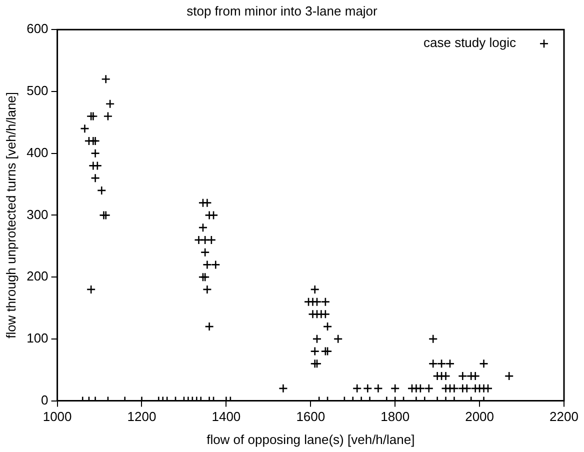  I want to click on x-tick-label: 1800, so click(395, 416).